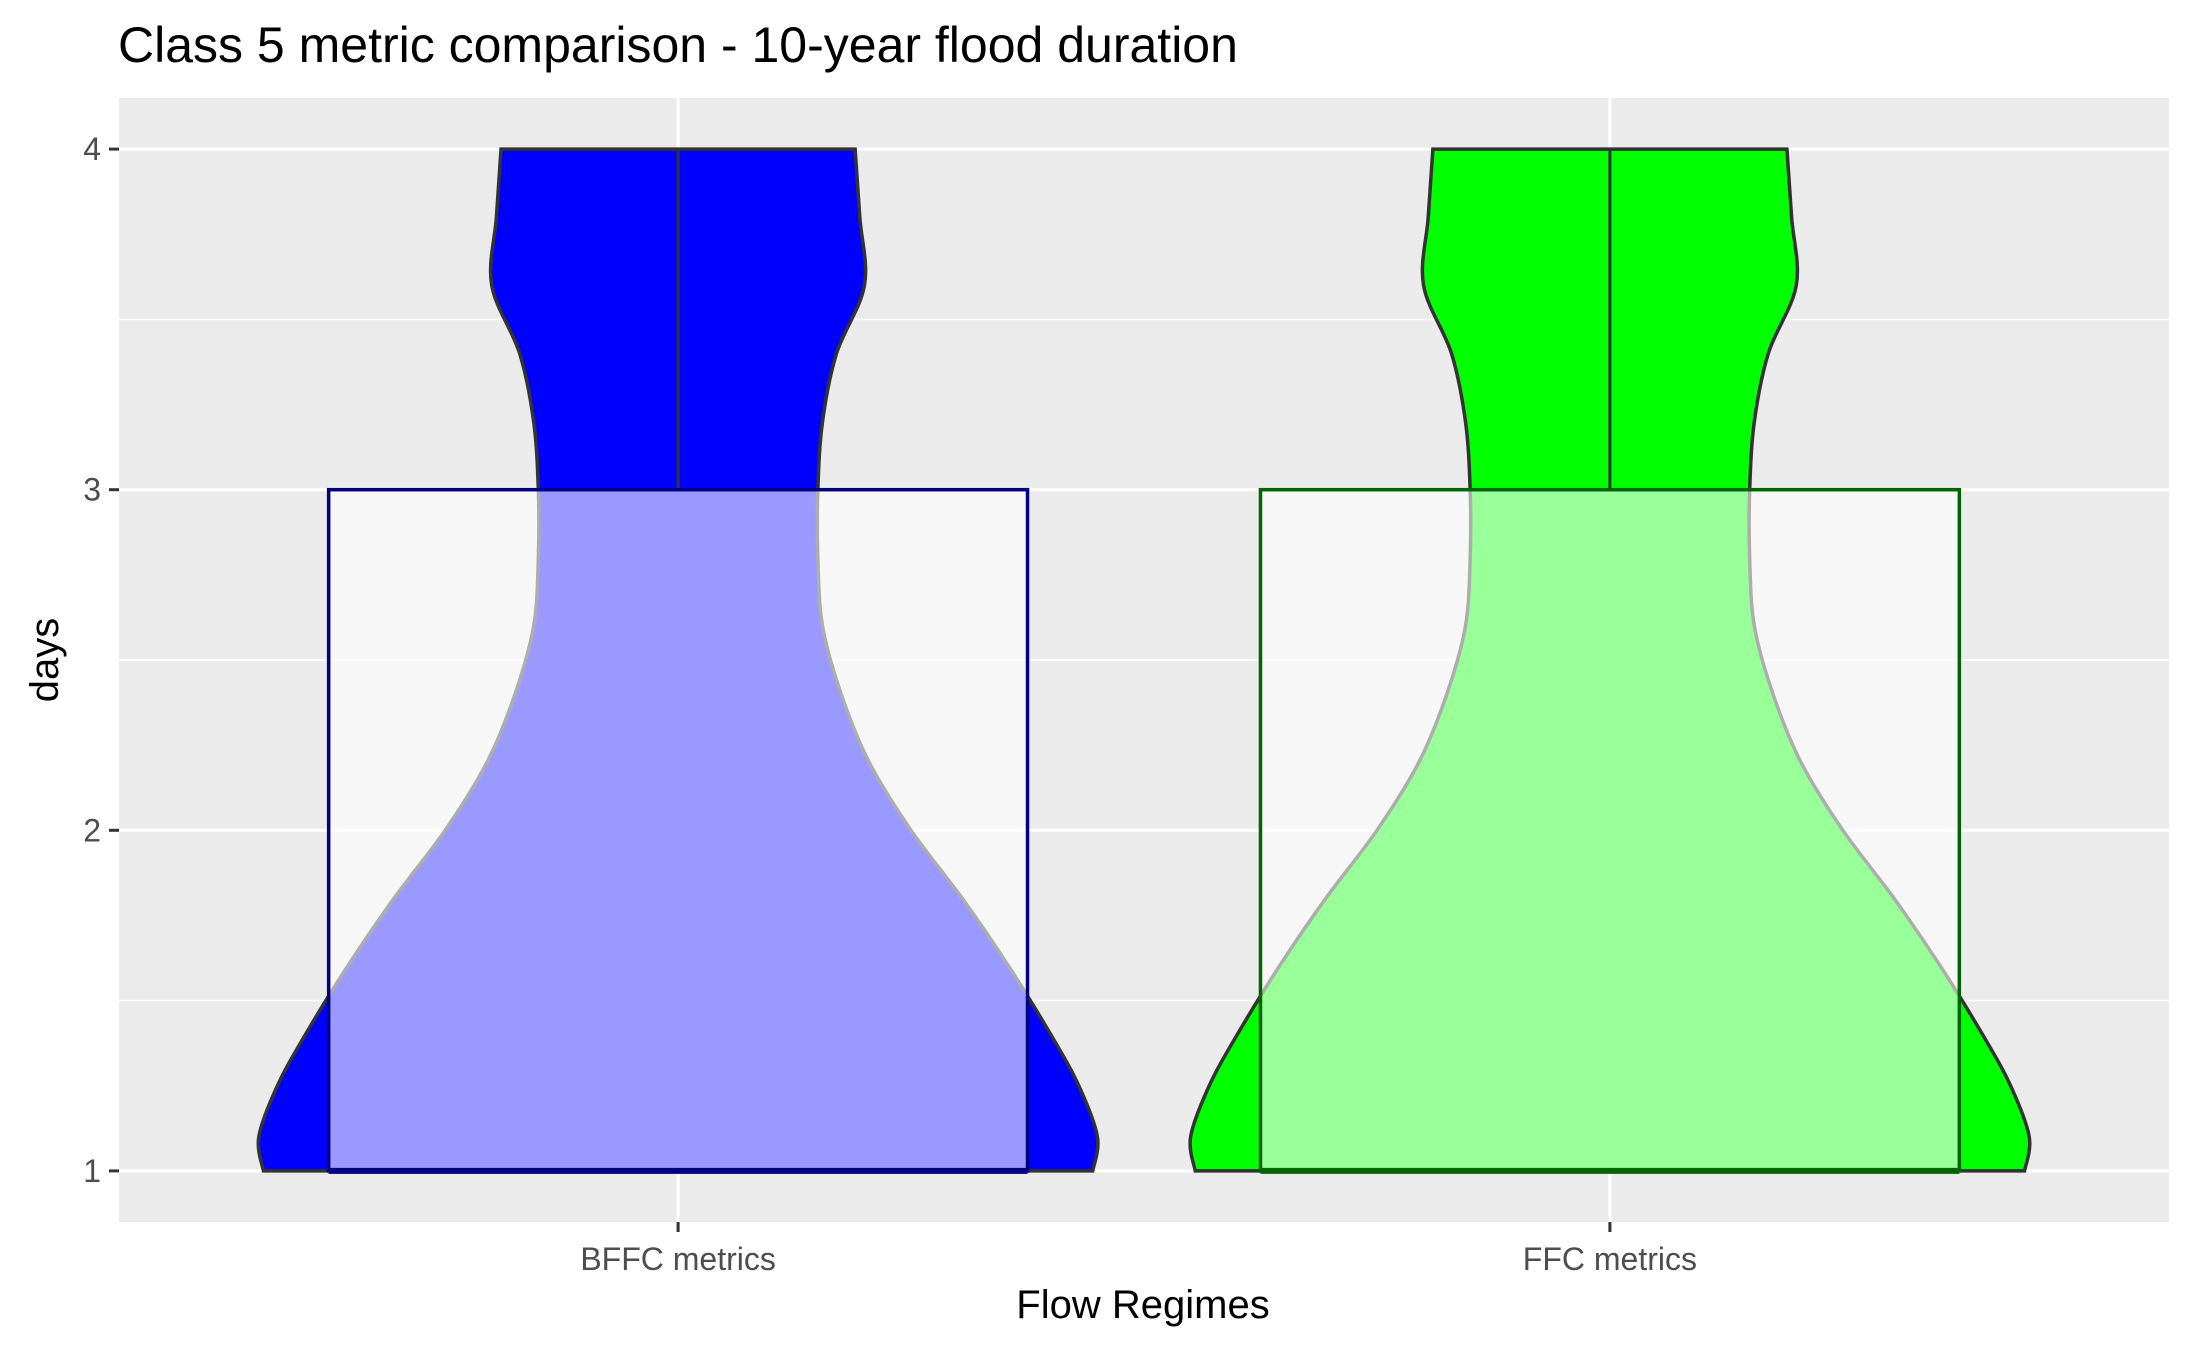  Describe the element at coordinates (1138, 1249) in the screenshot. I see `x-axis: BFFC metrics FFC metrics` at that location.